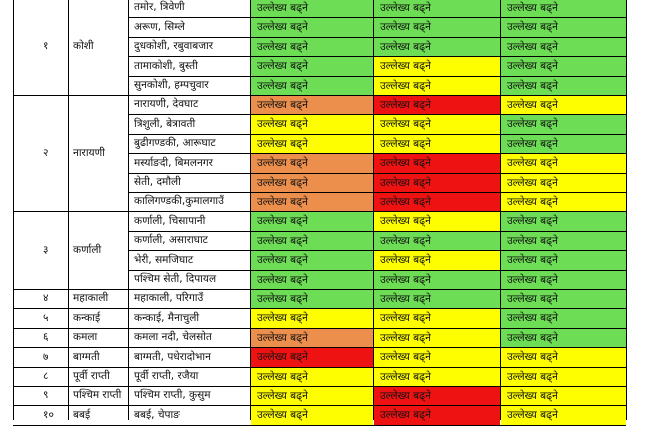  What do you see at coordinates (46, 46) in the screenshot?
I see `basin-number: १` at bounding box center [46, 46].